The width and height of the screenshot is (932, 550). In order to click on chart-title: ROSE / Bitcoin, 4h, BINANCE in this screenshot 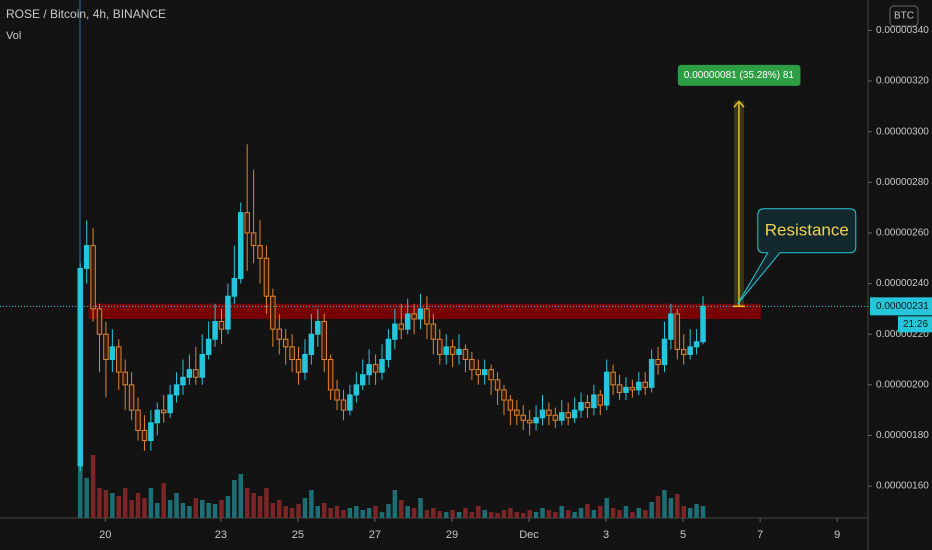, I will do `click(86, 14)`.